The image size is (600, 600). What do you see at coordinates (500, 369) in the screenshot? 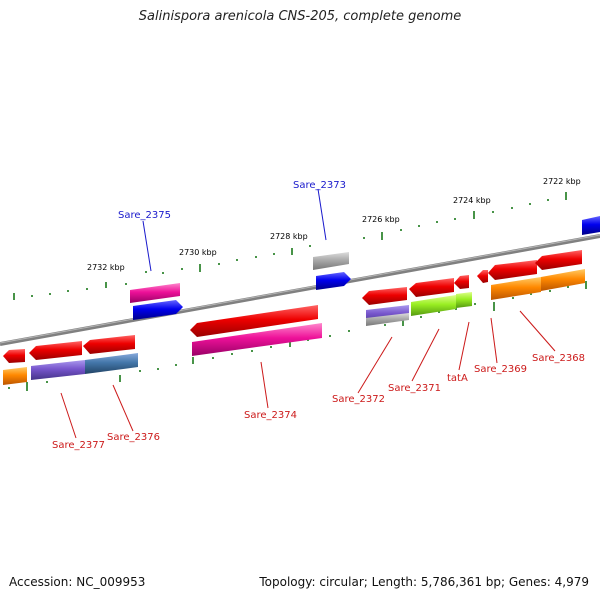
I see `gene-label-sare-2369: Sare_2369` at bounding box center [500, 369].